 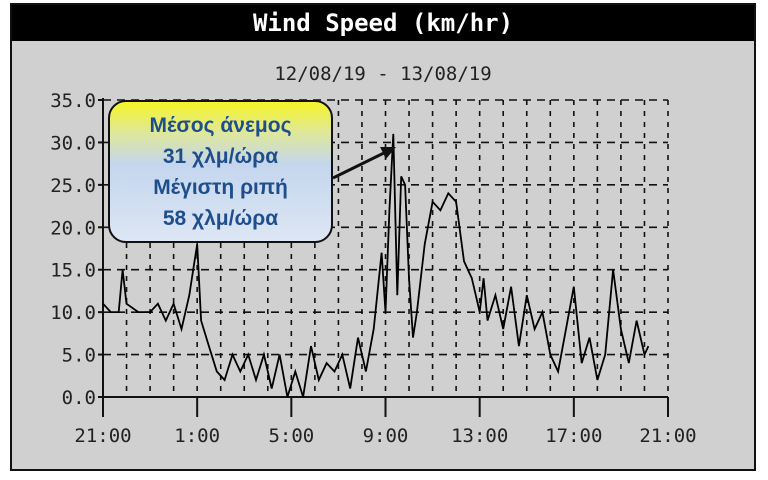 What do you see at coordinates (291, 436) in the screenshot?
I see `x-tick-label: 5:00` at bounding box center [291, 436].